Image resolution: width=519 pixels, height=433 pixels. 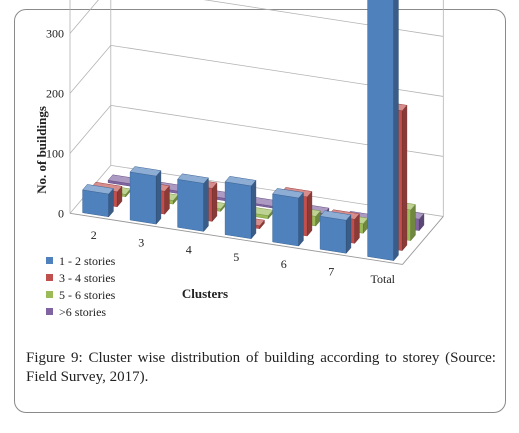 What do you see at coordinates (94, 235) in the screenshot?
I see `x-tick-label: 2` at bounding box center [94, 235].